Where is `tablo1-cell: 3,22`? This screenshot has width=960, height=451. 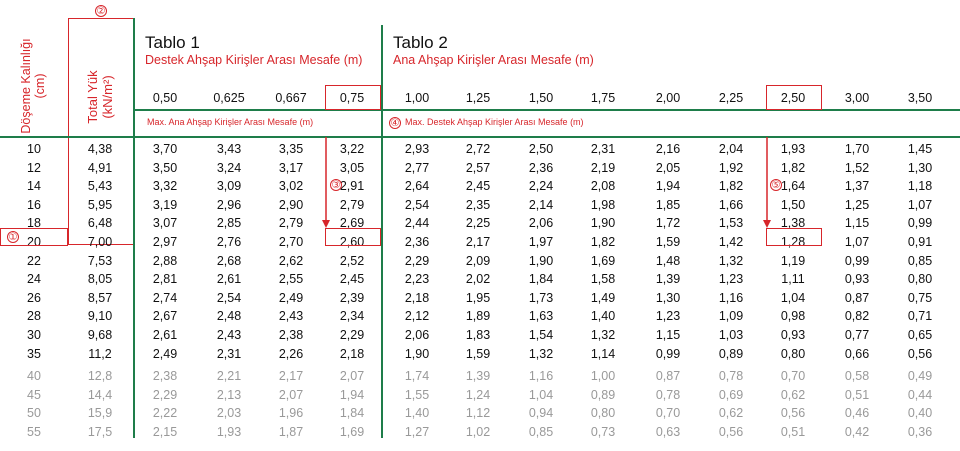
tablo1-cell: 3,22 is located at coordinates (352, 149).